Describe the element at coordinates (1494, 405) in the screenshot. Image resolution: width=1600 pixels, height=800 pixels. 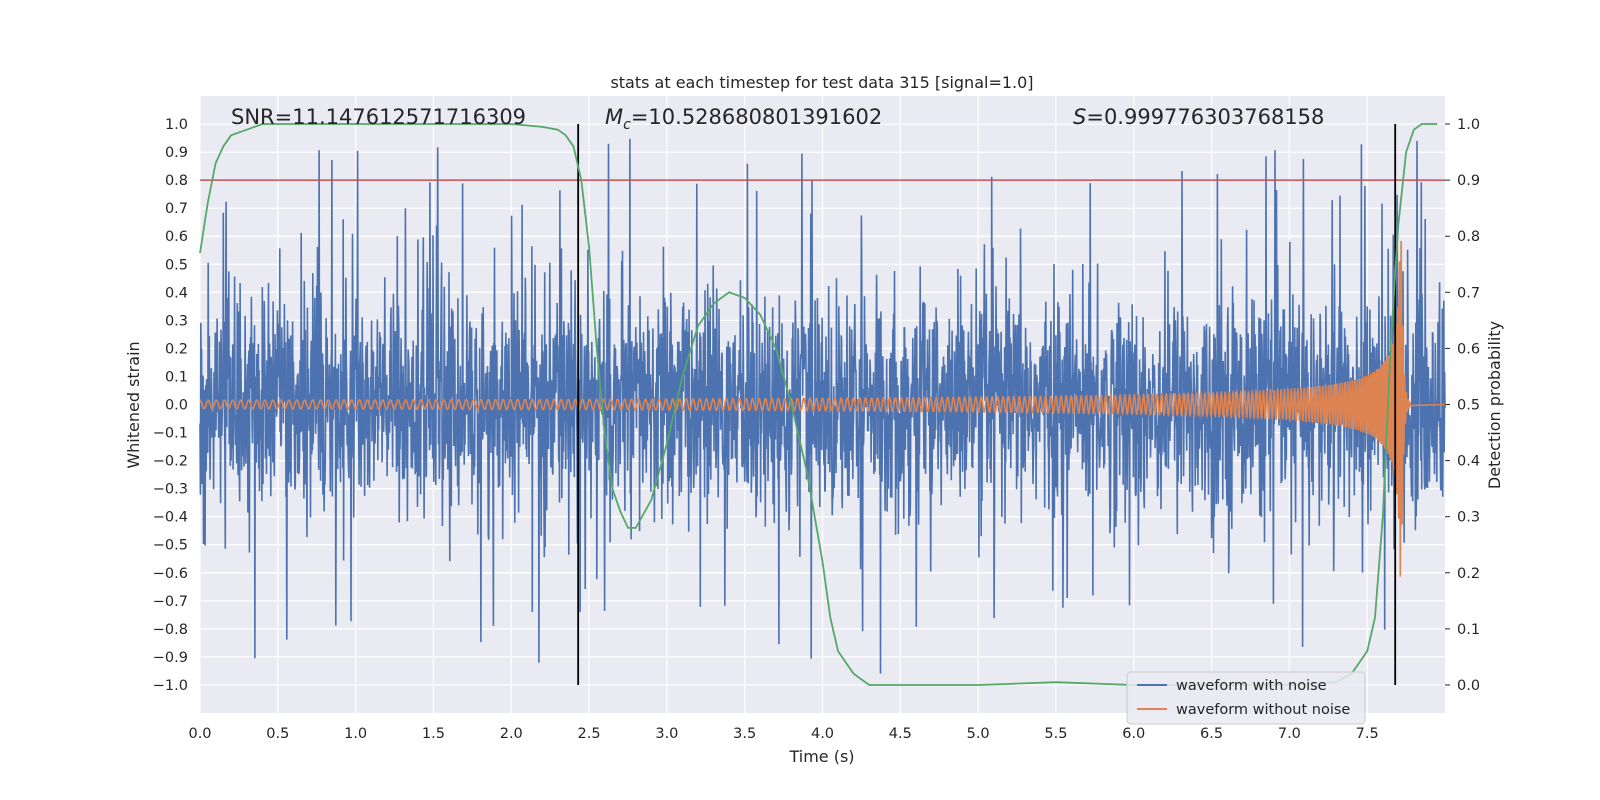
I see `y2-axis-label: Detection probability` at that location.